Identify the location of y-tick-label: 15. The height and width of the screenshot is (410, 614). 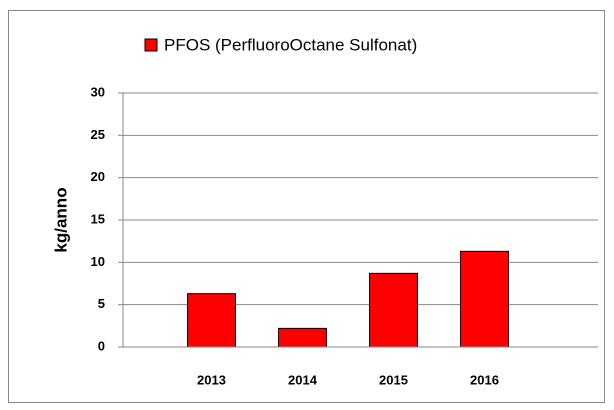
(98, 218).